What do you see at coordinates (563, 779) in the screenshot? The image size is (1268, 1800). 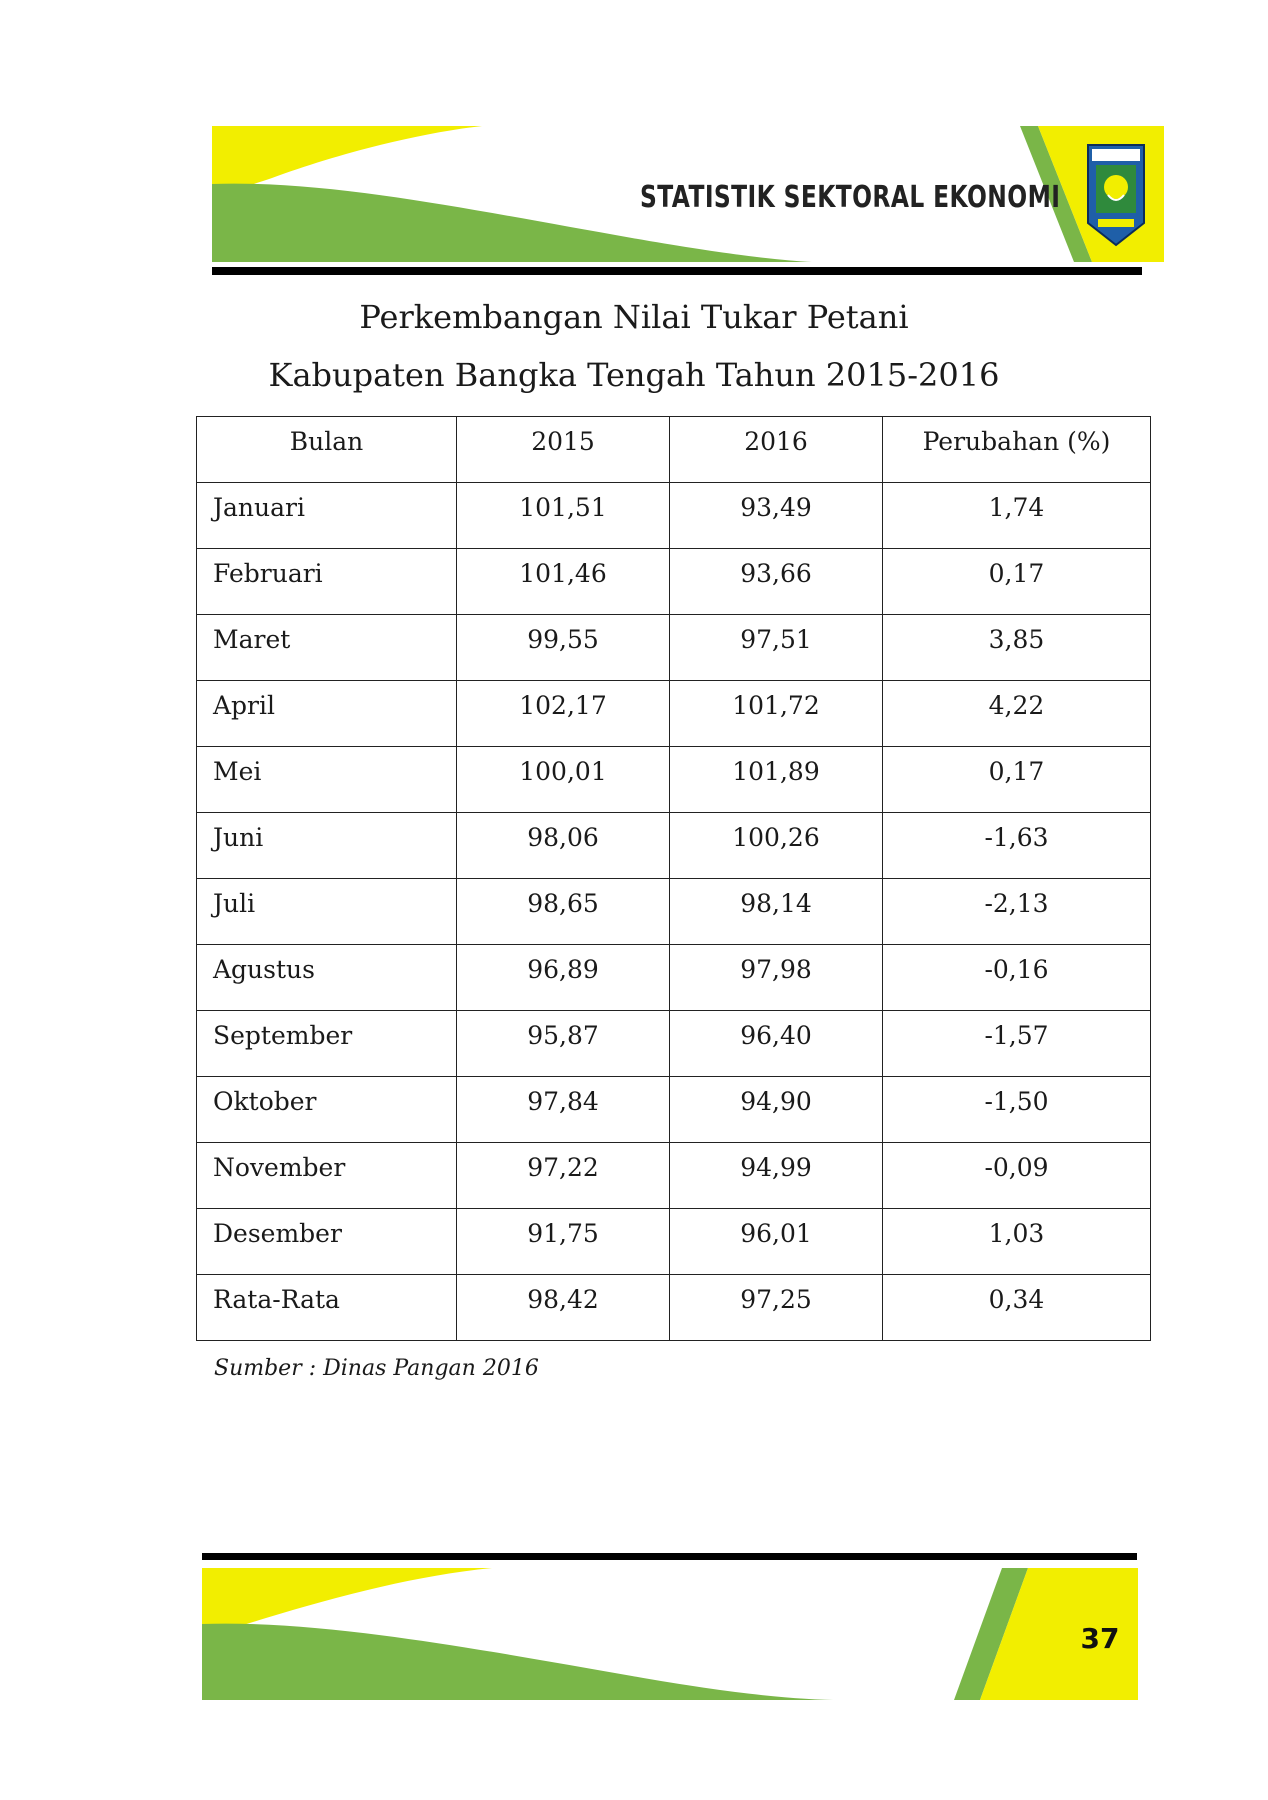 I see `value-2015-cell: 100,01` at bounding box center [563, 779].